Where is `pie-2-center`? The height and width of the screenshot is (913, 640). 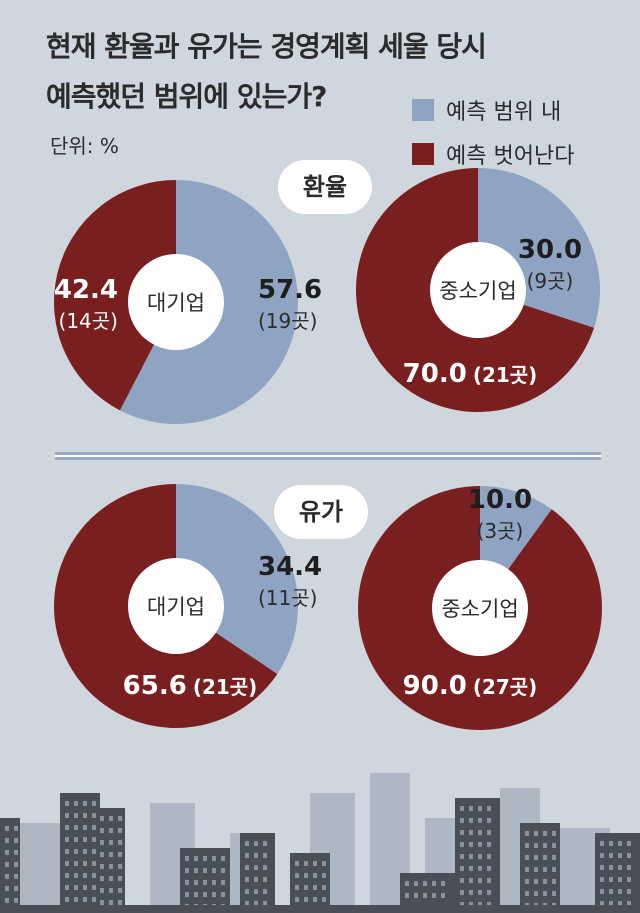
pie-2-center is located at coordinates (176, 606).